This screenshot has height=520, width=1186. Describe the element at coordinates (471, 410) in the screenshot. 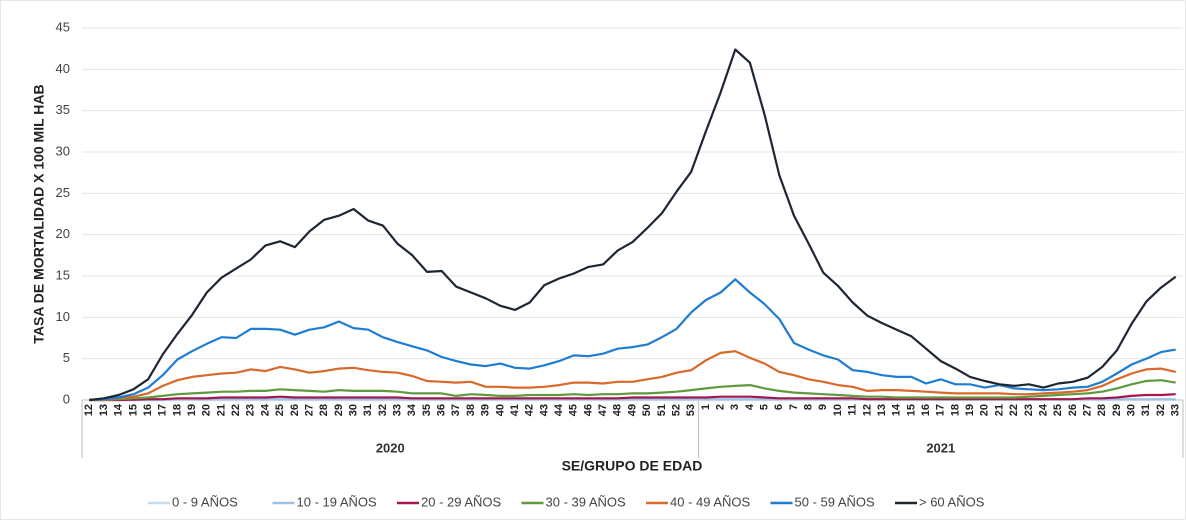

I see `x-tick-label: 38` at that location.